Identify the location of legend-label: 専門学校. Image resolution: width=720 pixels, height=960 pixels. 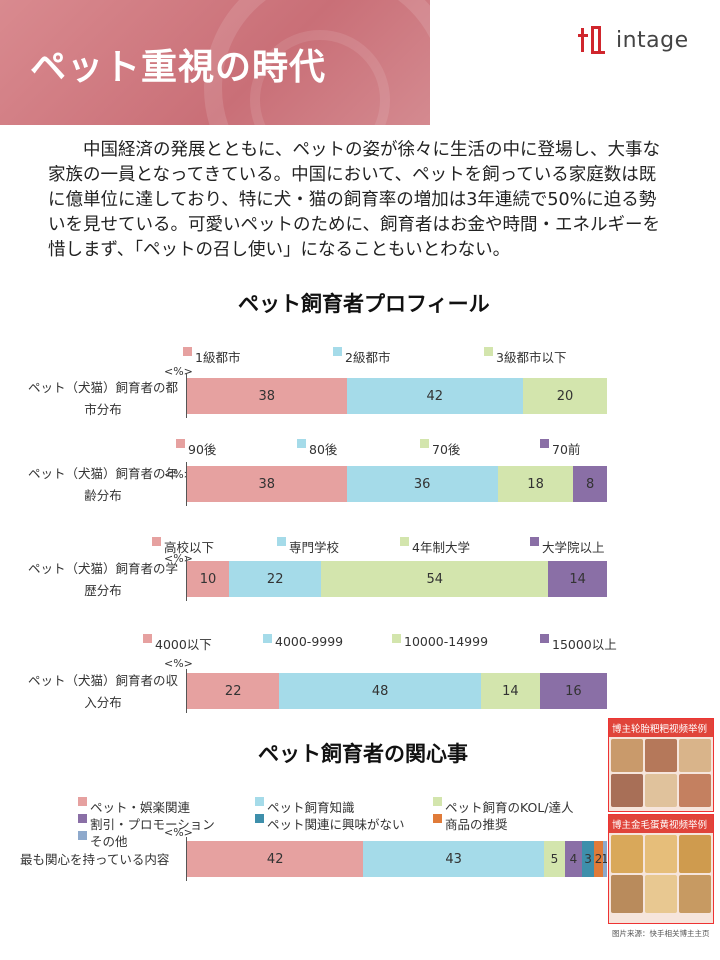
(314, 547).